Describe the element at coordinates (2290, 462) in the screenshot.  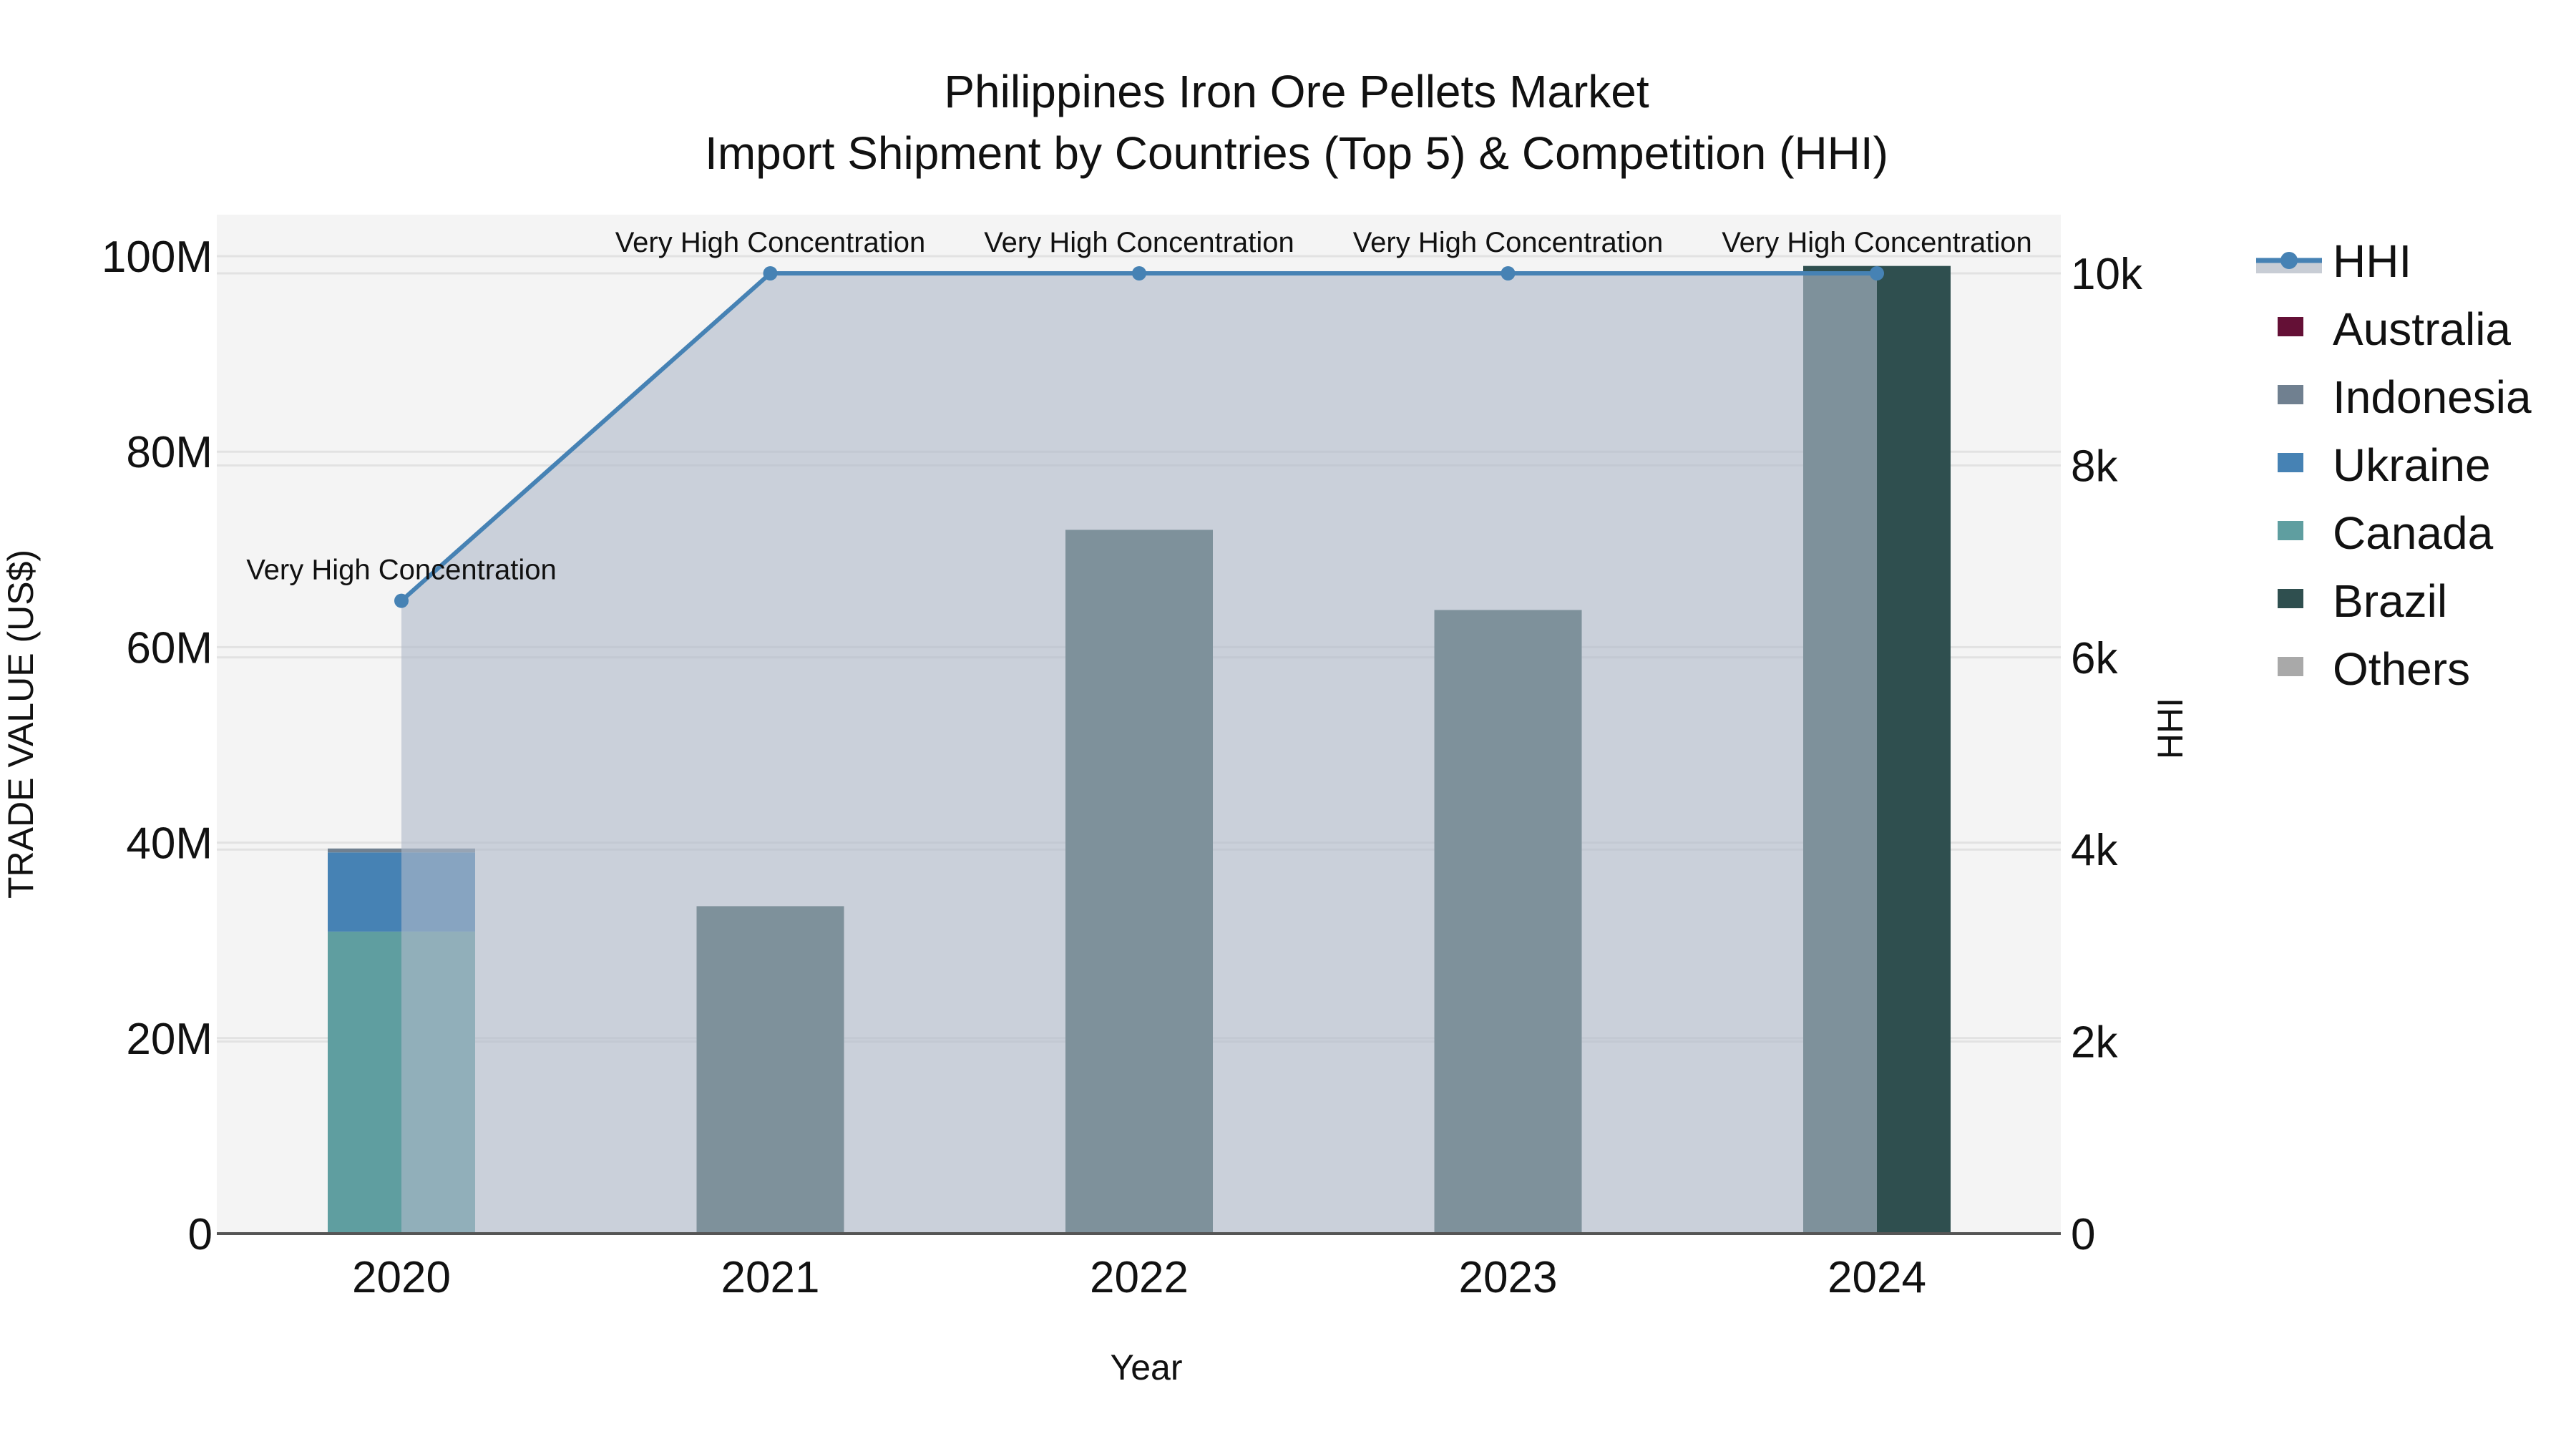
I see `ukraine-swatch-icon` at that location.